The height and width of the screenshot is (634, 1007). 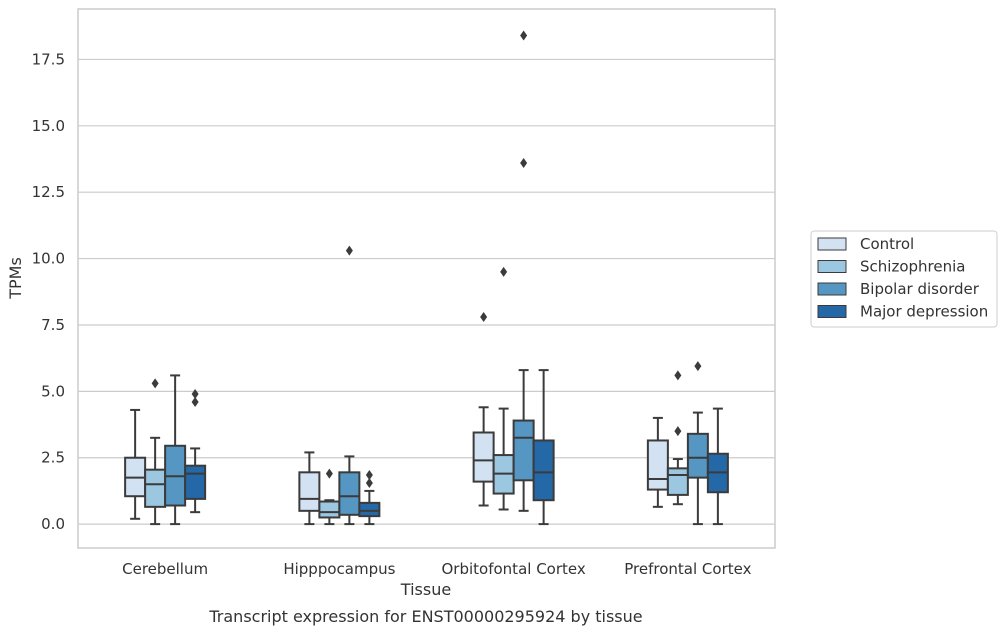 What do you see at coordinates (53, 458) in the screenshot?
I see `y-tick-label: 2.5` at bounding box center [53, 458].